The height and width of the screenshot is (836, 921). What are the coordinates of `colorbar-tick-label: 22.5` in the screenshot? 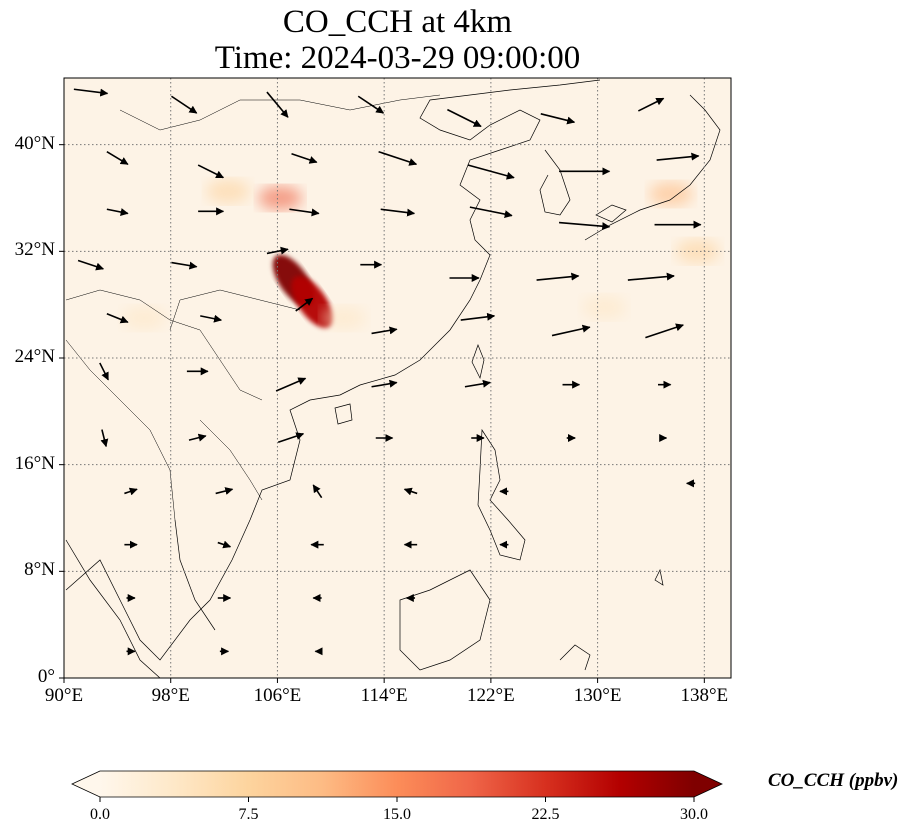 It's located at (545, 814).